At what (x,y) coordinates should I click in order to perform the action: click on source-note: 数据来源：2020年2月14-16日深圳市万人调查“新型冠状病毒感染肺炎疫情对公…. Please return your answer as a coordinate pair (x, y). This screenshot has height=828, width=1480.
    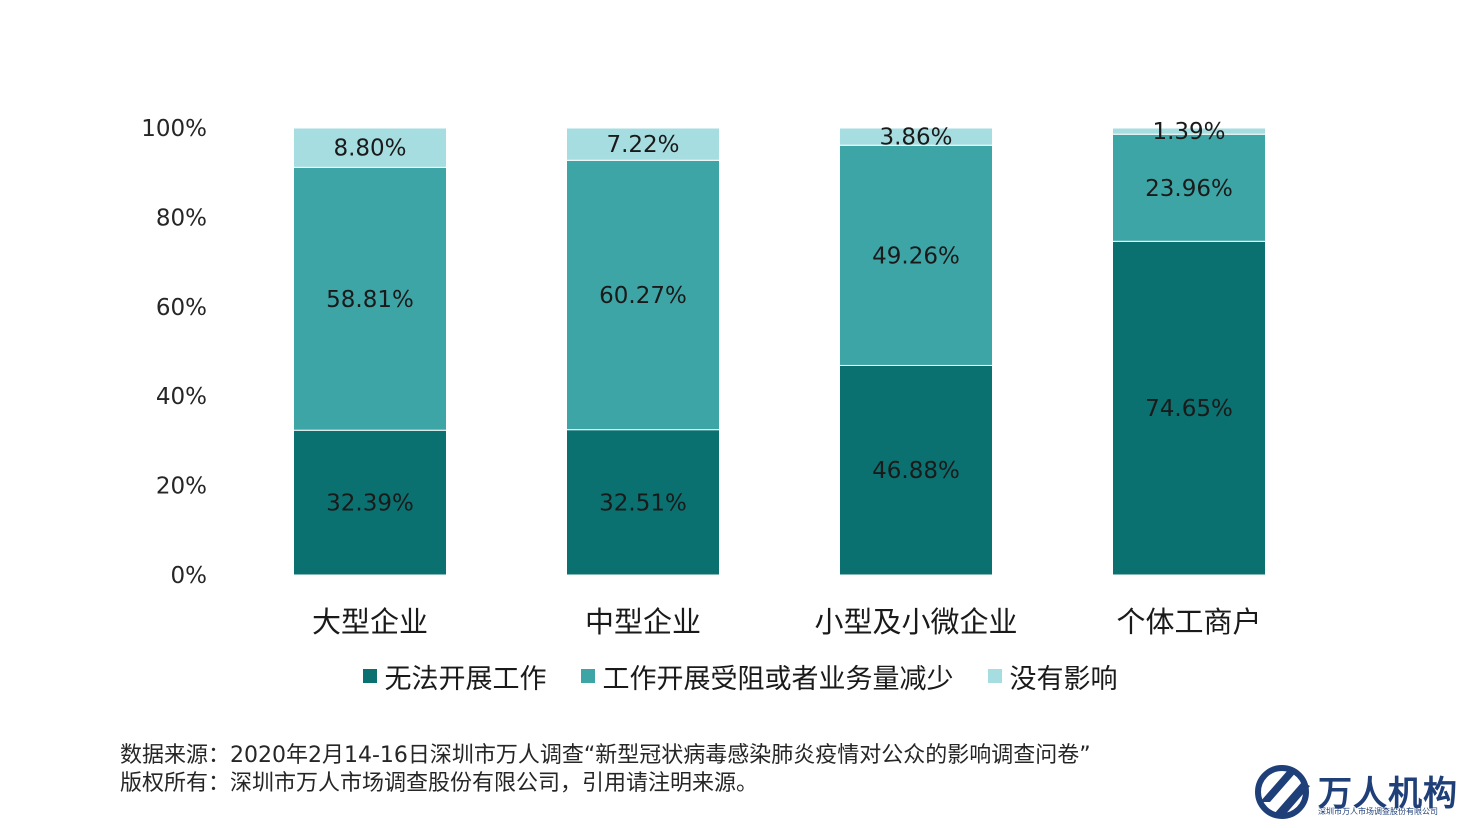
    Looking at the image, I should click on (605, 755).